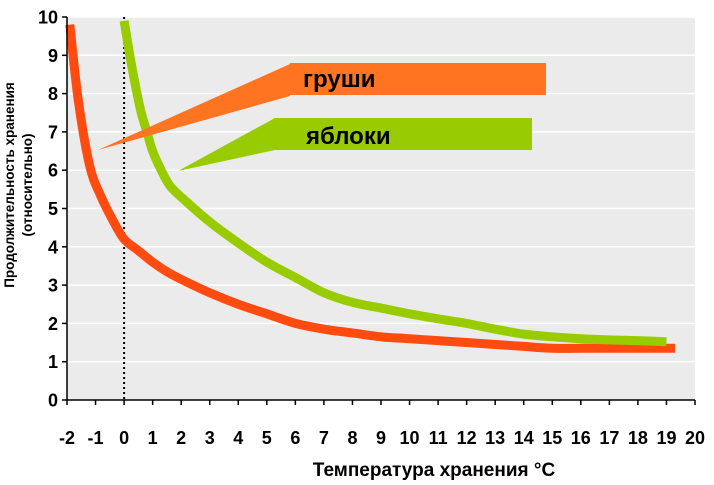 This screenshot has width=714, height=485. I want to click on y-tick-label: 9, so click(53, 56).